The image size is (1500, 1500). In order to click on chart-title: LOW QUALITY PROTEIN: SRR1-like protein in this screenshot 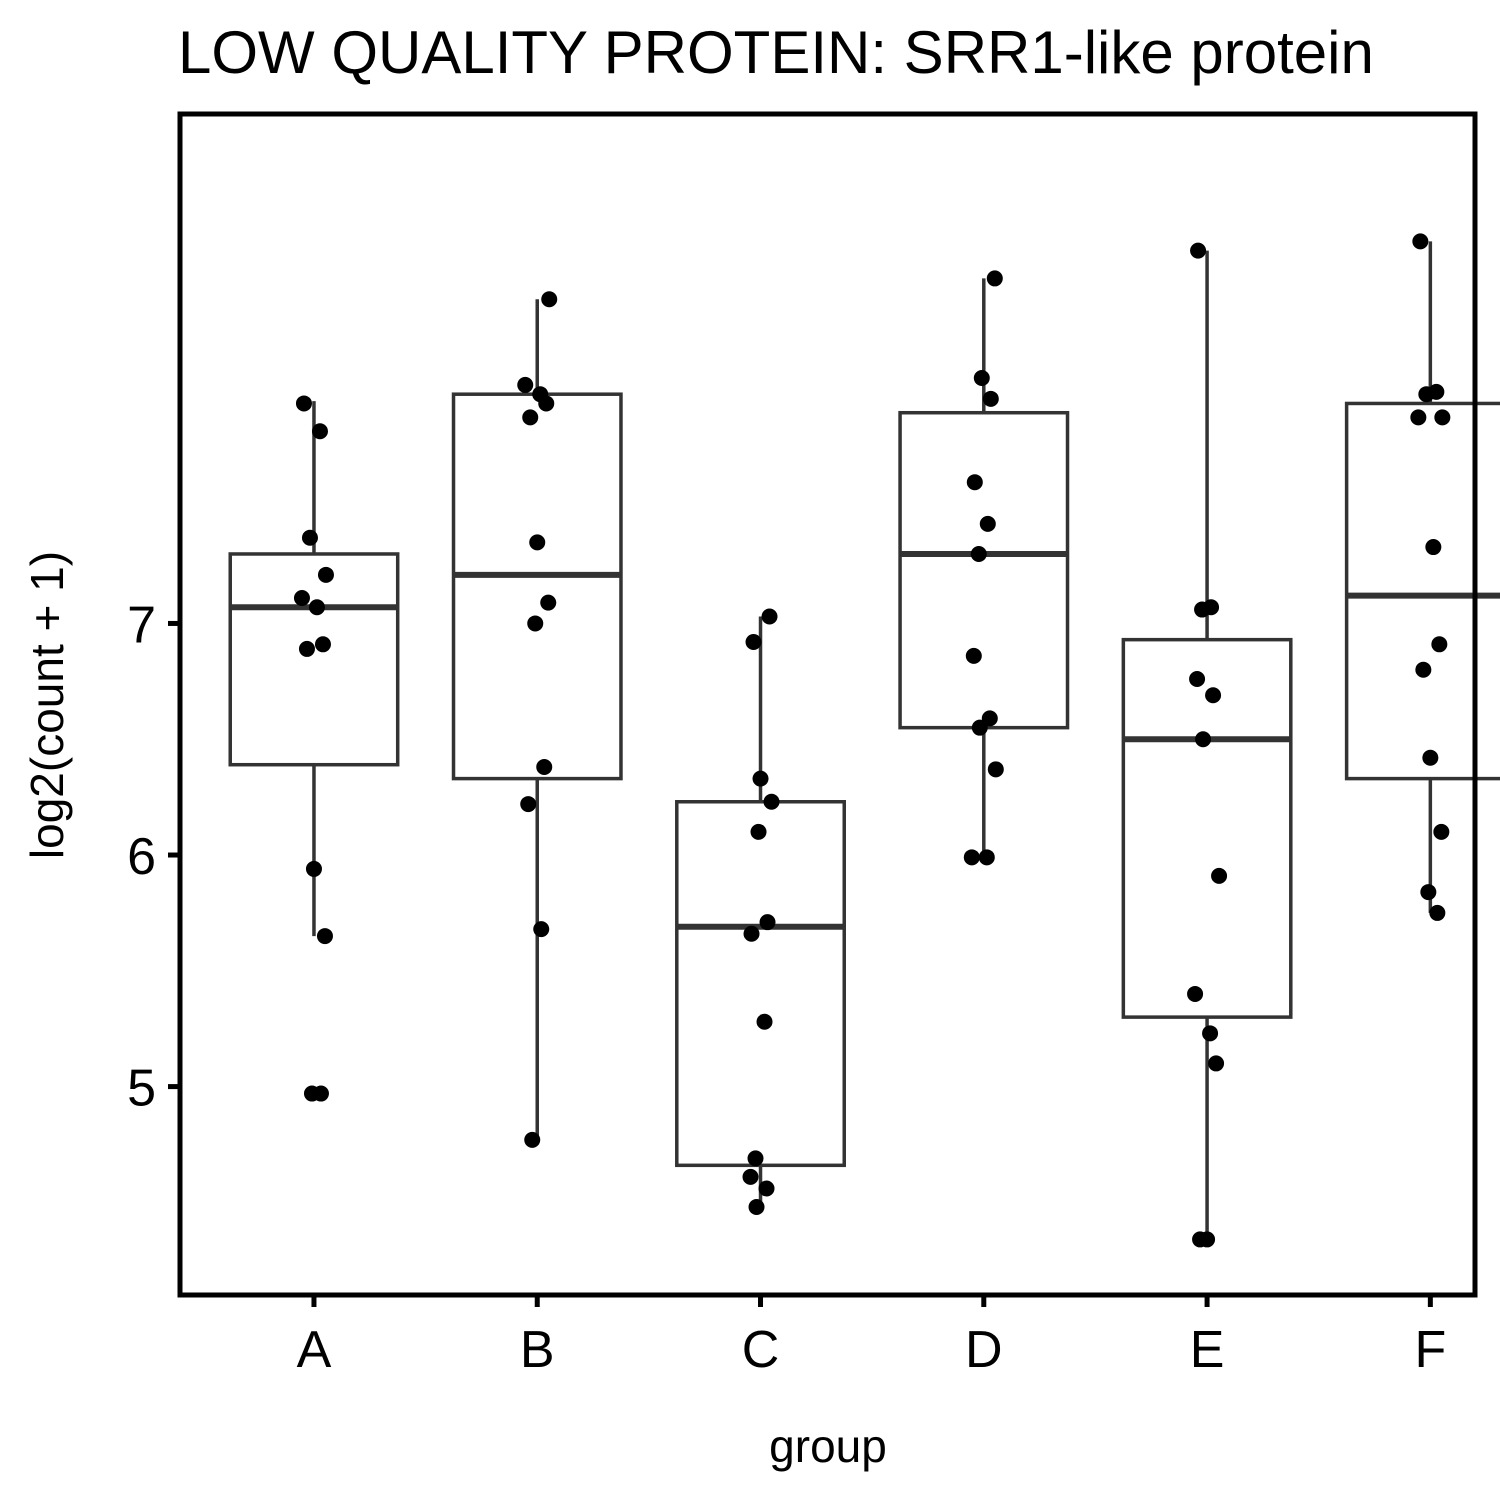, I will do `click(776, 52)`.